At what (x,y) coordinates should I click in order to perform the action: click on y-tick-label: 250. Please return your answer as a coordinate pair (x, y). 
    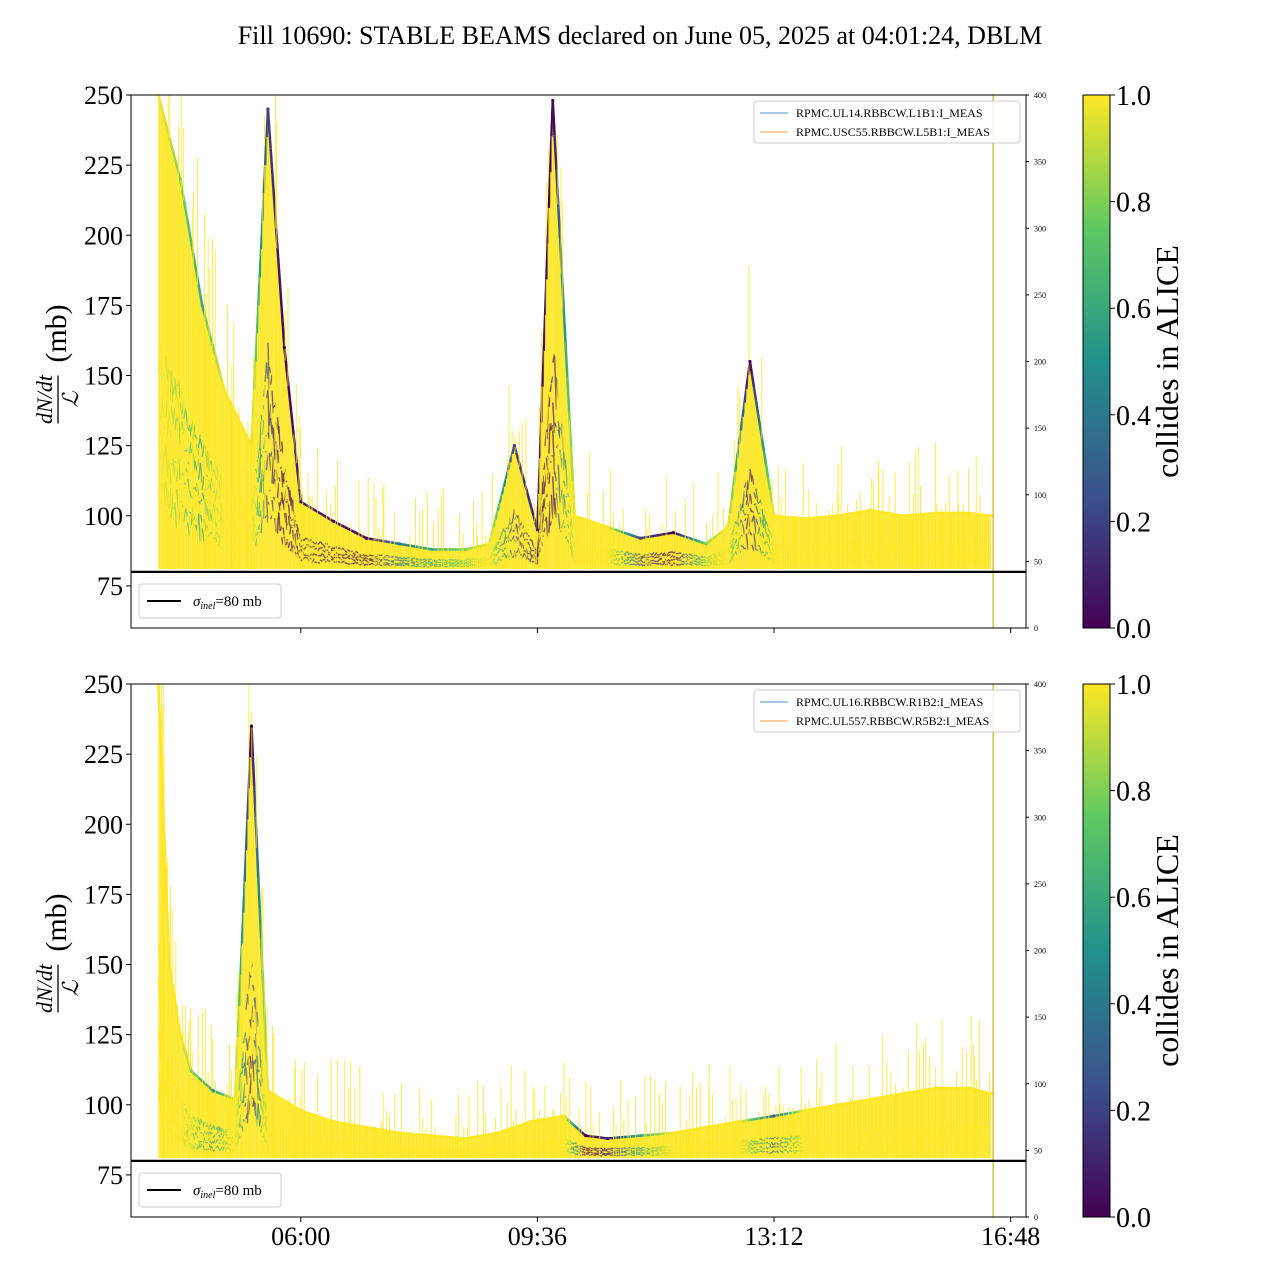
    Looking at the image, I should click on (103, 684).